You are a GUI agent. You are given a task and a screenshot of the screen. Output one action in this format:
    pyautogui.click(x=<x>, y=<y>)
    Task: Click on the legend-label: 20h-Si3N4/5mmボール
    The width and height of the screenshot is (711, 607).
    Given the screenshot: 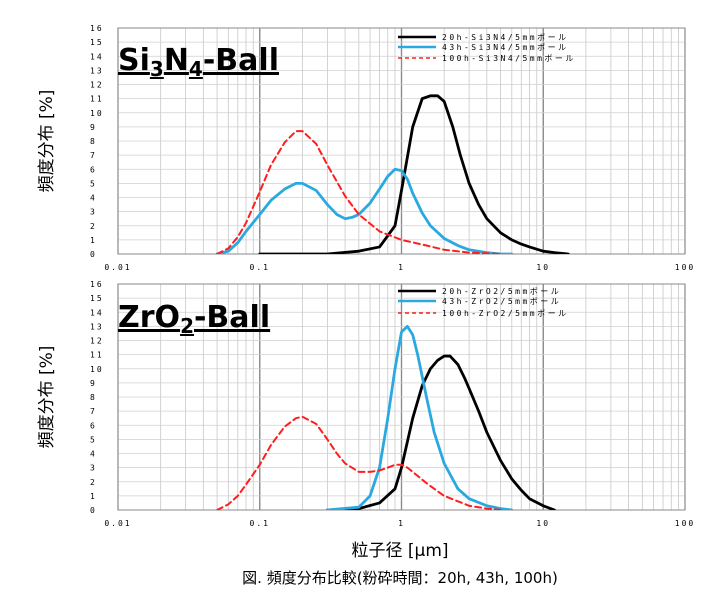 What is the action you would take?
    pyautogui.click(x=505, y=37)
    